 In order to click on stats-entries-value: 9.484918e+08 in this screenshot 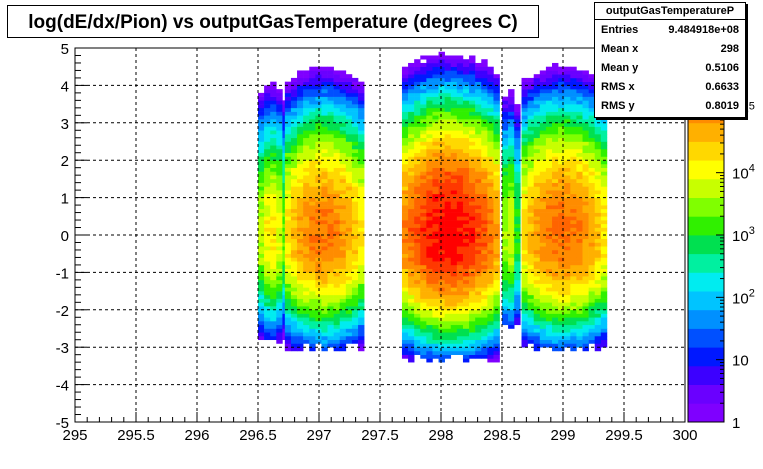, I will do `click(703, 30)`.